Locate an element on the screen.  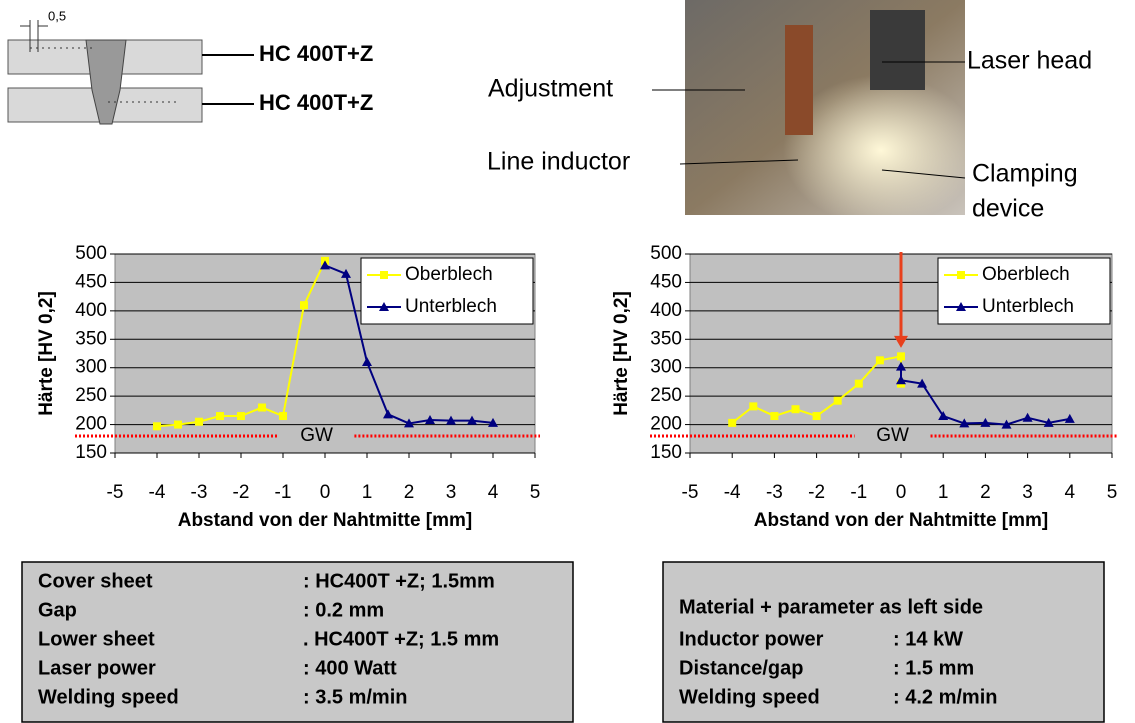
row-value: : HC400T +Z; 1.5mm is located at coordinates (399, 581).